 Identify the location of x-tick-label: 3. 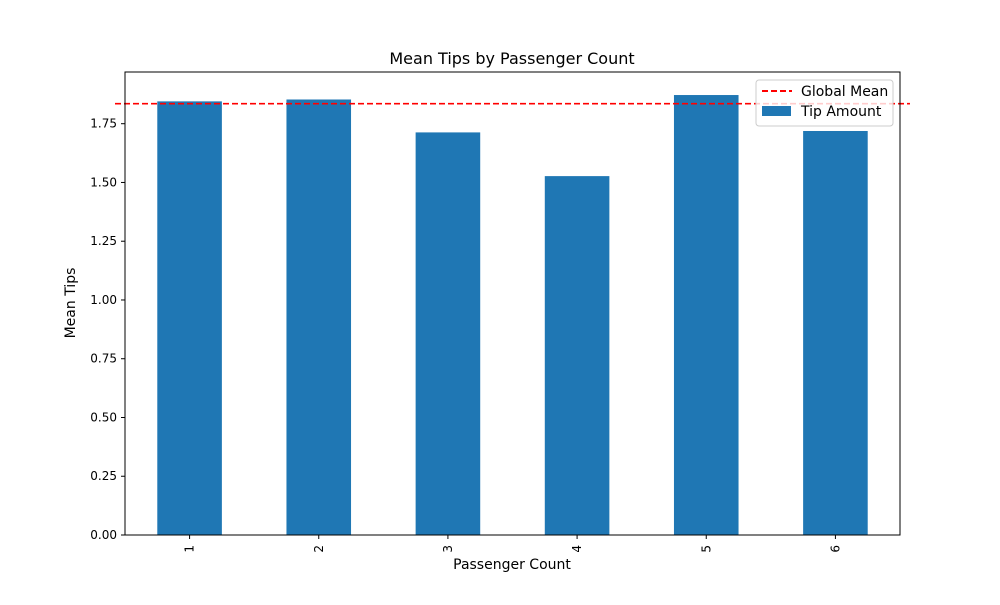
(448, 549).